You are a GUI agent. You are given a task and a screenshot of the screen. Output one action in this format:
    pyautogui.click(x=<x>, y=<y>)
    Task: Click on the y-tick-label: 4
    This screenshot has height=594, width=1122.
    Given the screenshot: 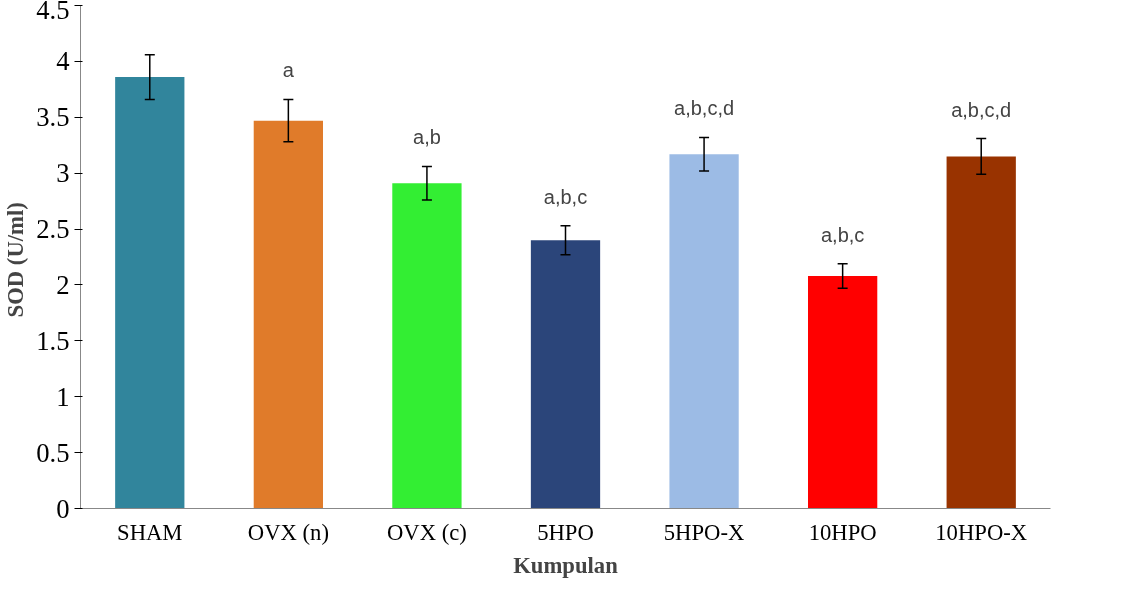 What is the action you would take?
    pyautogui.click(x=63, y=61)
    